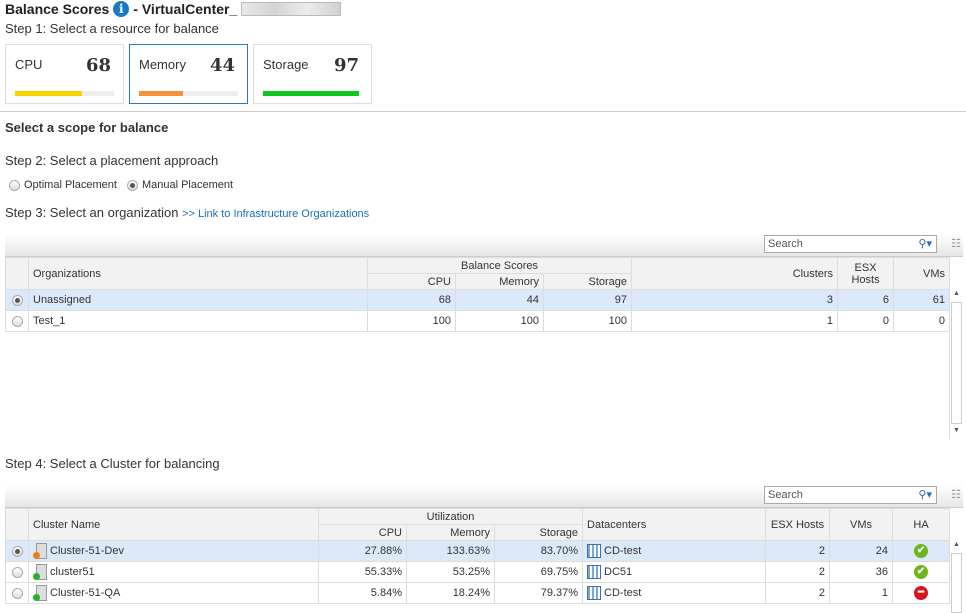 This screenshot has width=966, height=613. I want to click on cluster-name: Cluster-51-Dev, so click(173, 551).